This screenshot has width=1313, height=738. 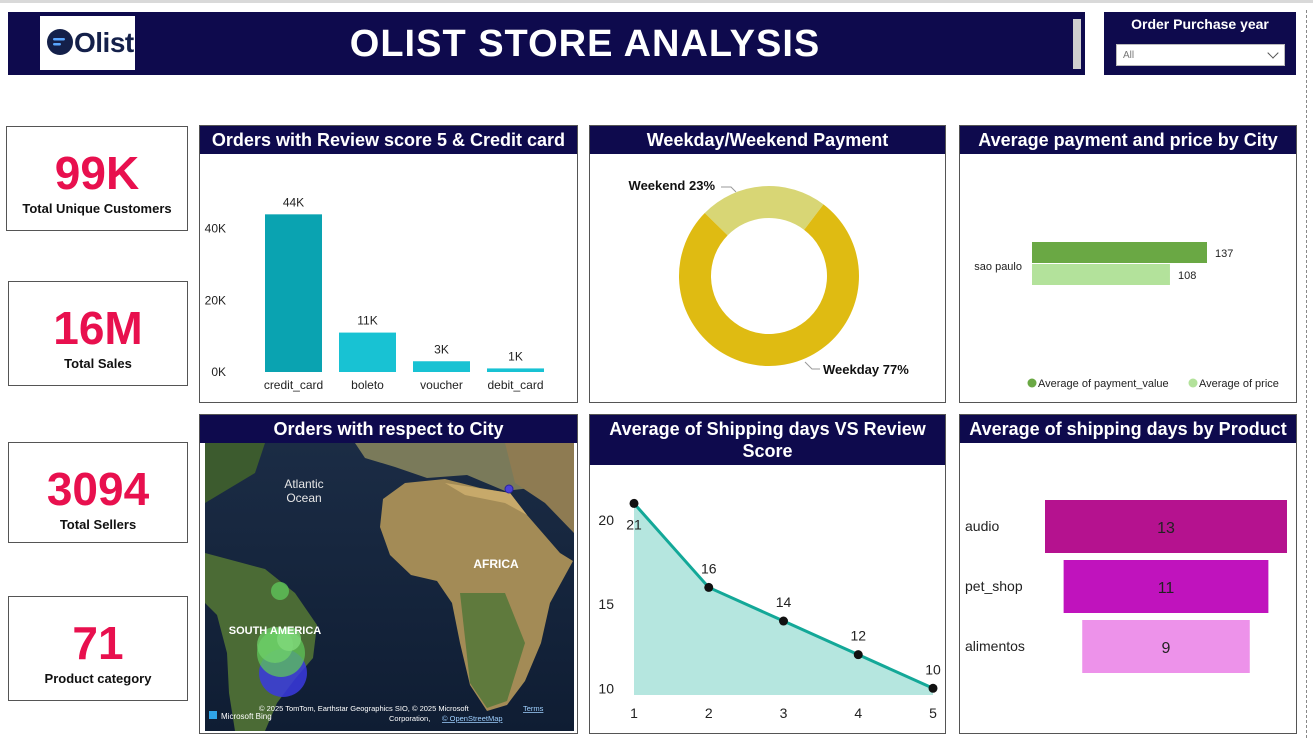 I want to click on y-tick-label: 0K, so click(x=218, y=372).